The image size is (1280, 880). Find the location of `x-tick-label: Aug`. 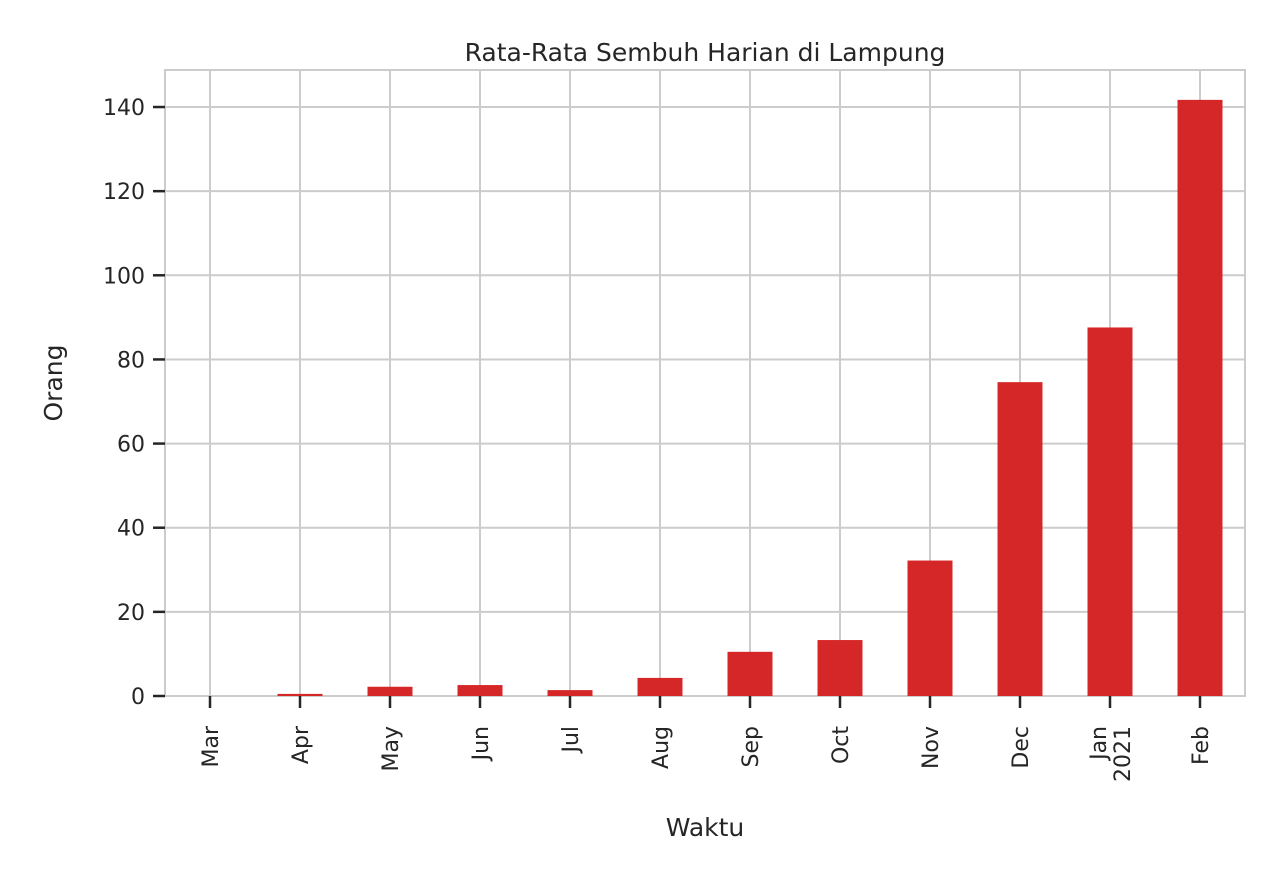

x-tick-label: Aug is located at coordinates (661, 747).